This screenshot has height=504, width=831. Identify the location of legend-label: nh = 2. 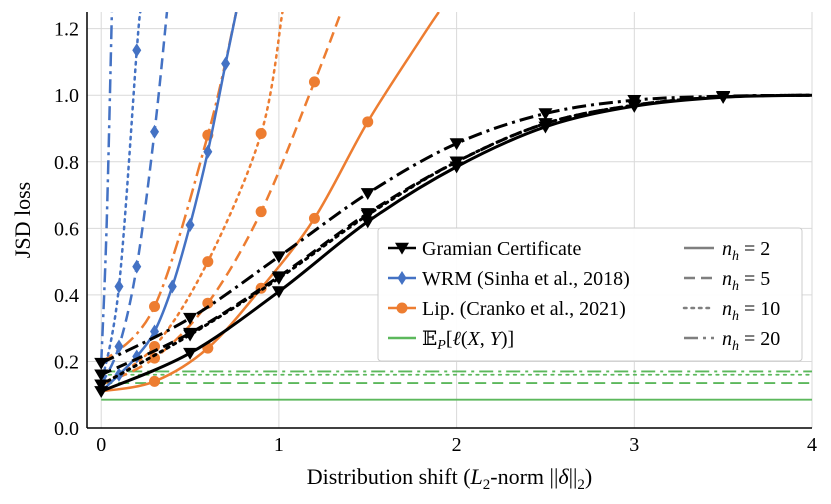
(746, 251).